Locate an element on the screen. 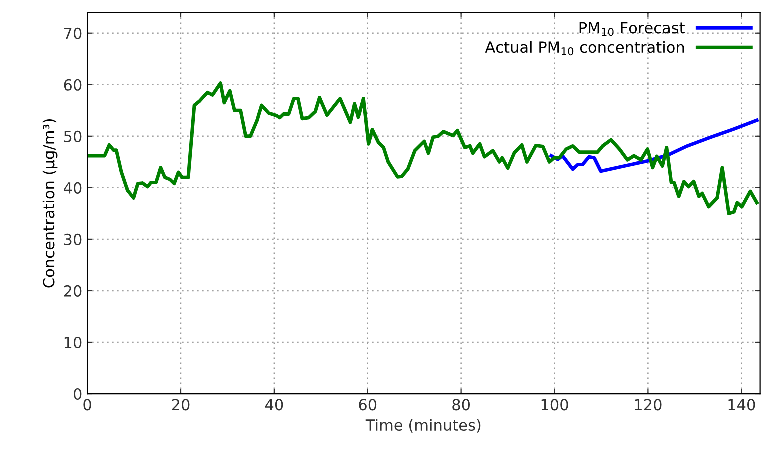 Image resolution: width=768 pixels, height=473 pixels. y-tick-label: 40 is located at coordinates (73, 188).